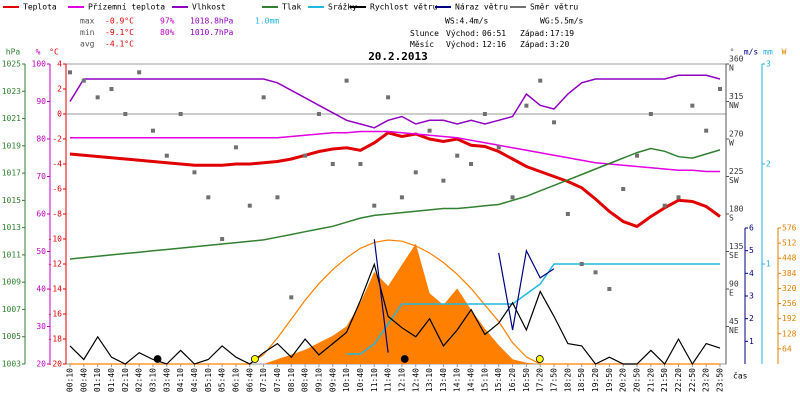 The image size is (800, 400). What do you see at coordinates (157, 359) in the screenshot?
I see `moon-set-marker` at bounding box center [157, 359].